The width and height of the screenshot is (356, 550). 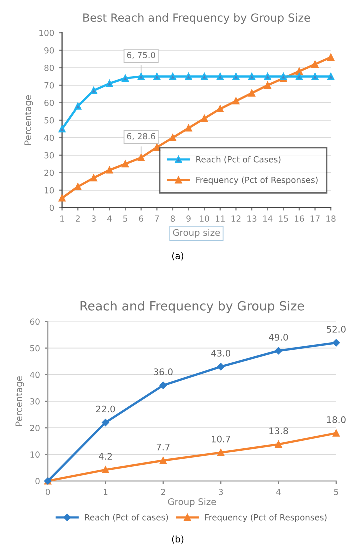 I want to click on x-axis-title: Group Size, so click(x=192, y=503).